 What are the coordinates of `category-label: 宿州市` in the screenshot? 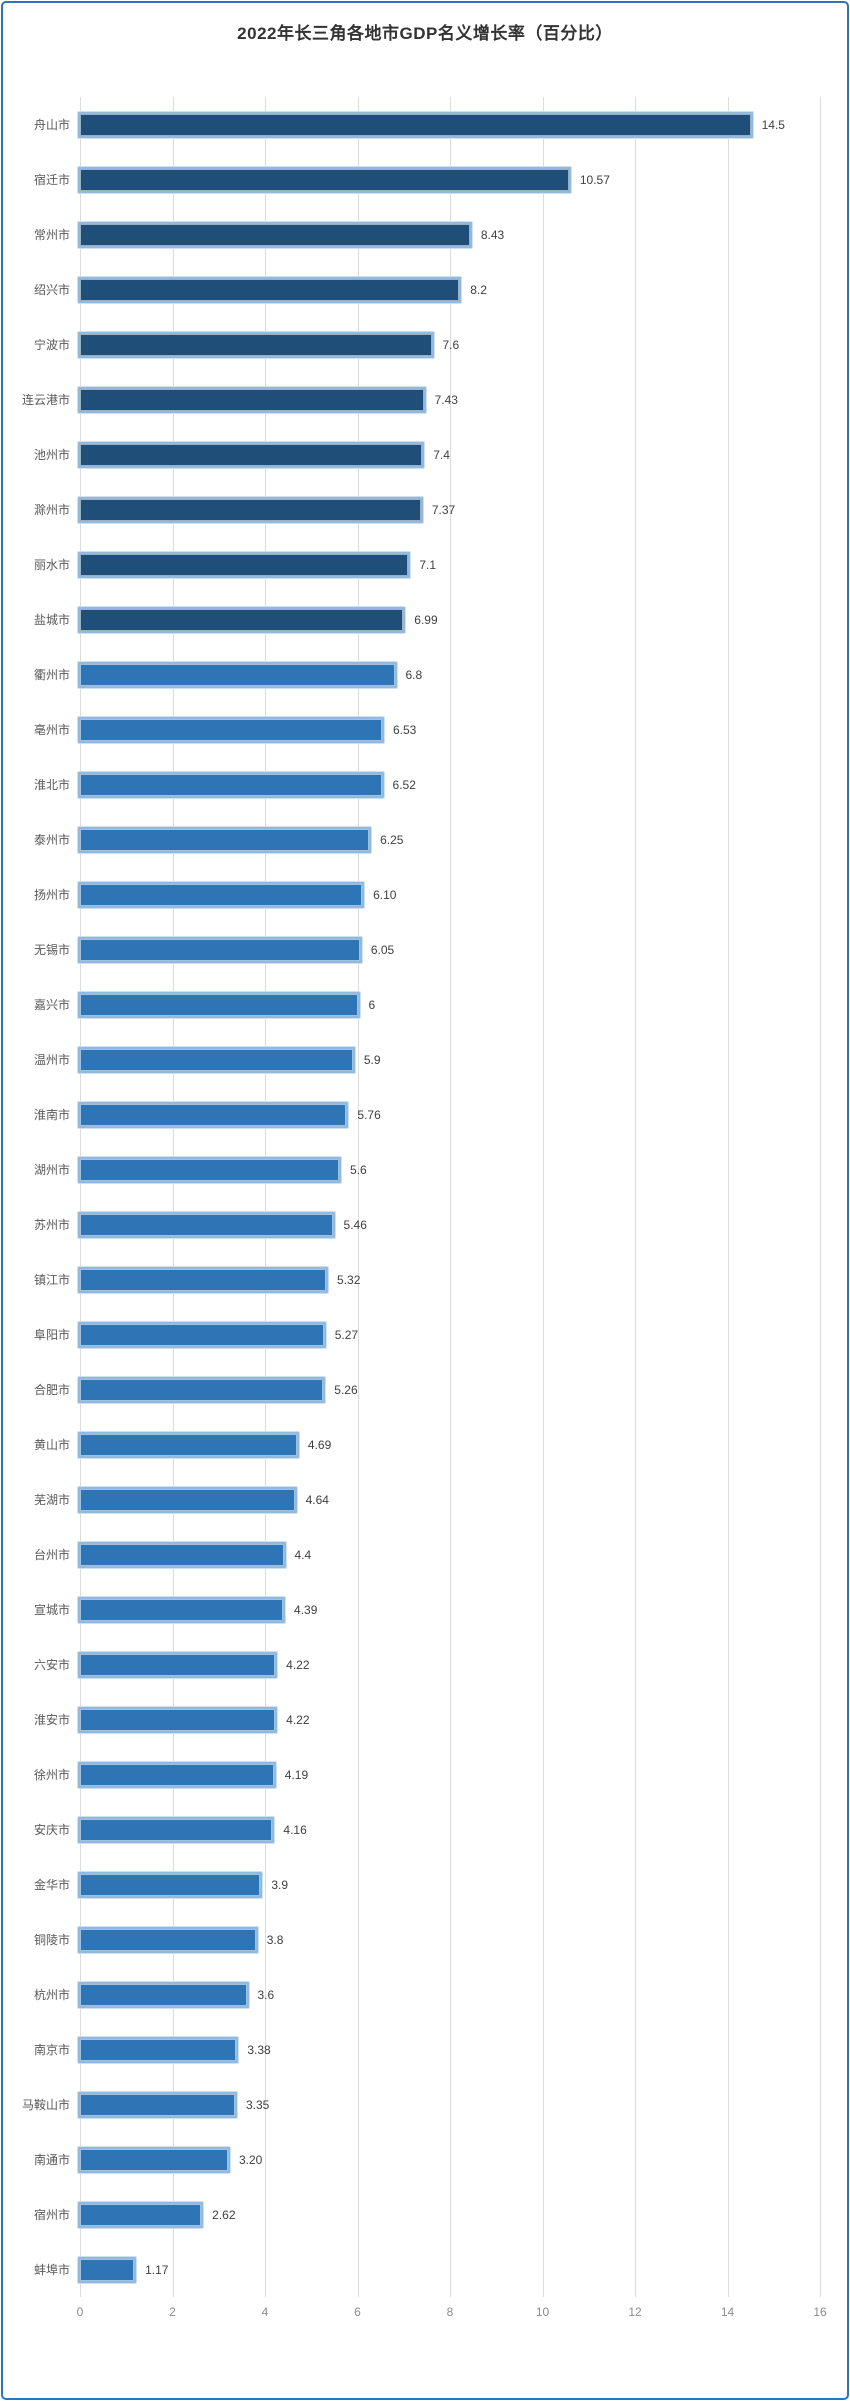 It's located at (51, 2214).